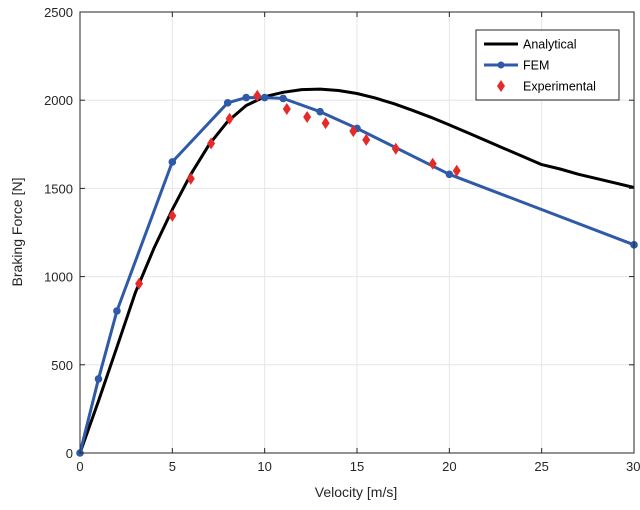  I want to click on x-tick-label: 15, so click(357, 466).